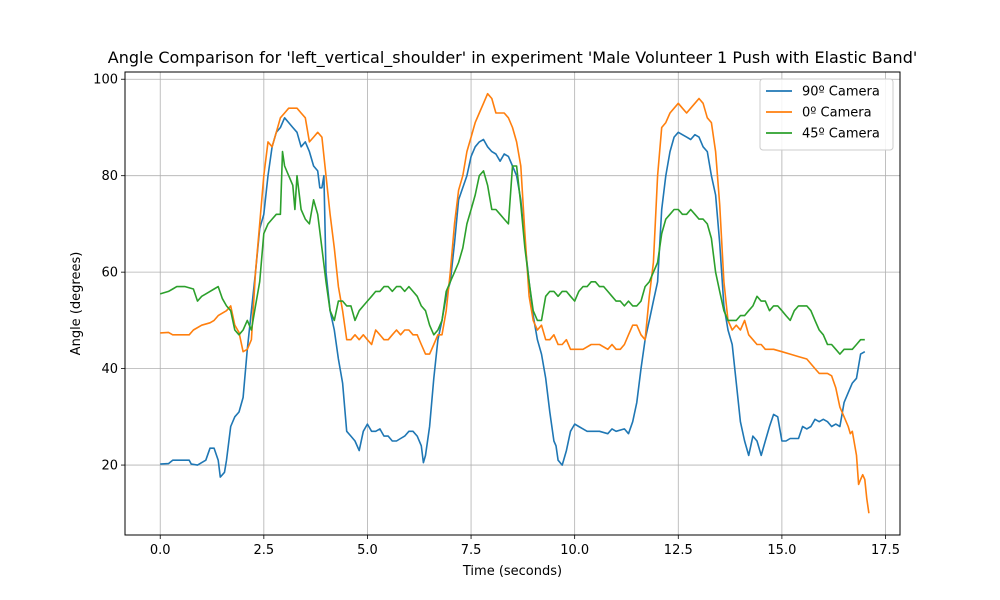 The image size is (1000, 600). What do you see at coordinates (109, 369) in the screenshot?
I see `y-tick-label: 40` at bounding box center [109, 369].